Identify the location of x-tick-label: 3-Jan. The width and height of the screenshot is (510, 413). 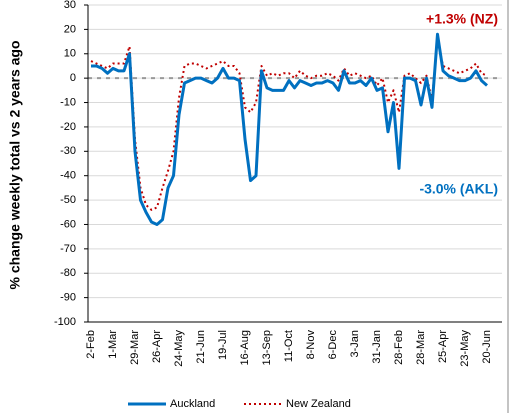
(355, 344).